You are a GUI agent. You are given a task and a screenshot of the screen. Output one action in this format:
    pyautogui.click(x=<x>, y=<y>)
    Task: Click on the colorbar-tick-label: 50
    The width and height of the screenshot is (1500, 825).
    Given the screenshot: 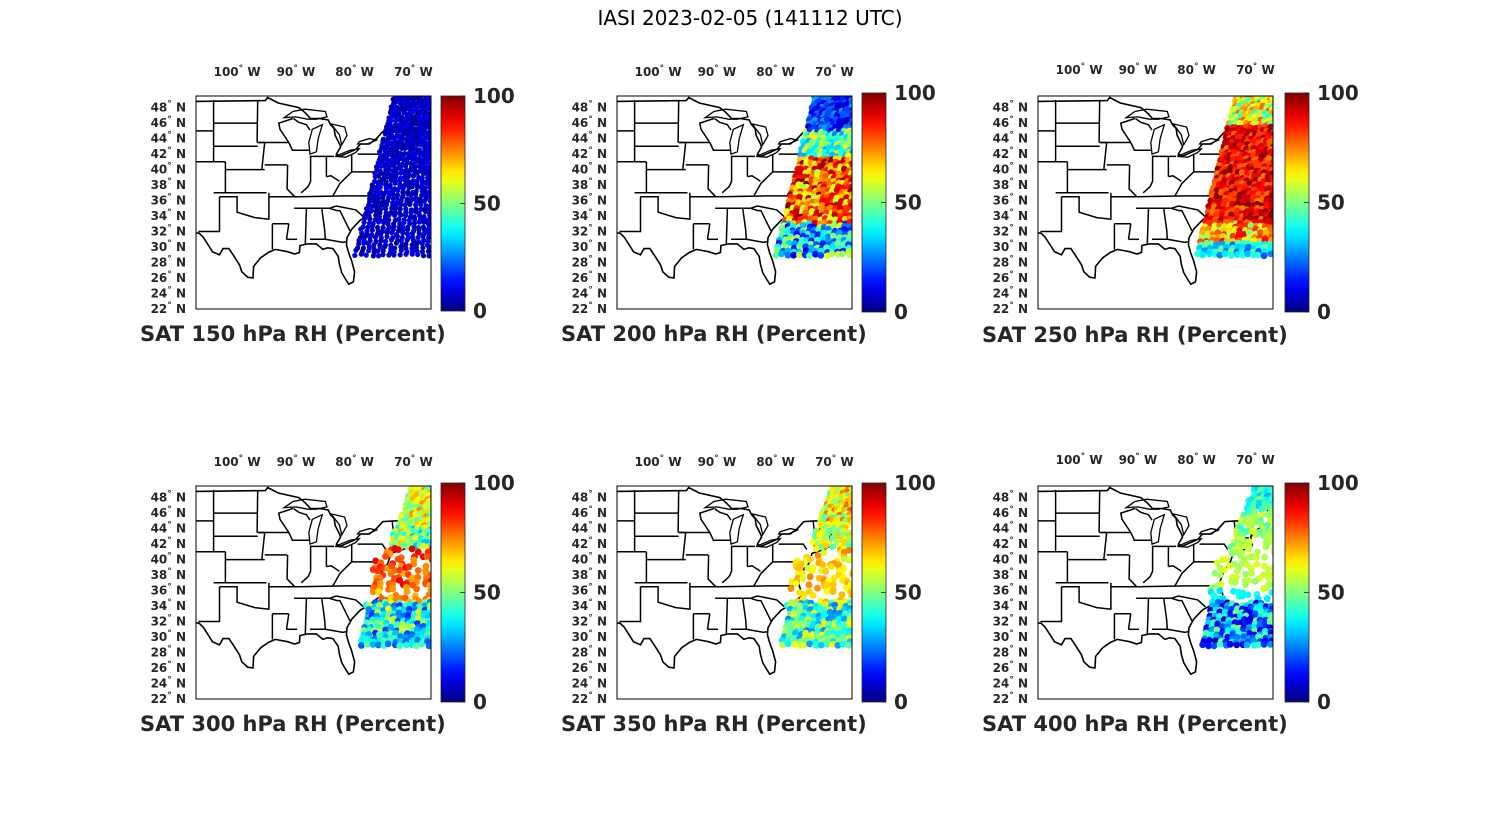 What is the action you would take?
    pyautogui.click(x=908, y=203)
    